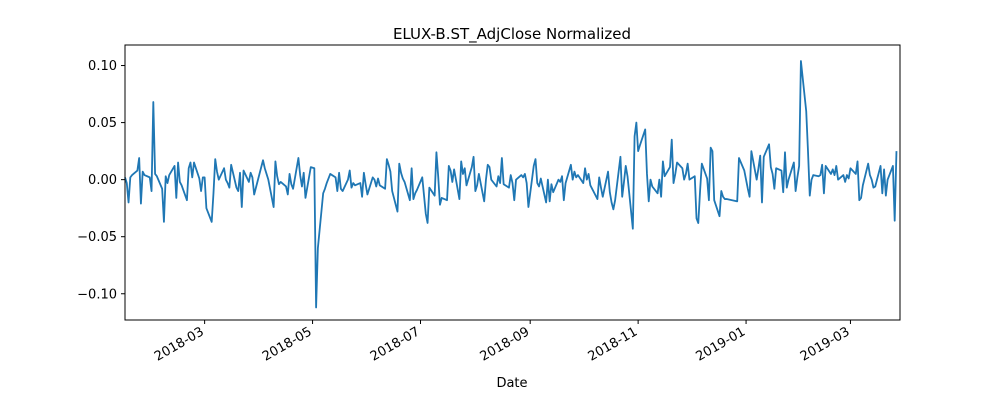 Image resolution: width=1000 pixels, height=400 pixels. I want to click on x-tick-label: 2018-05, so click(287, 344).